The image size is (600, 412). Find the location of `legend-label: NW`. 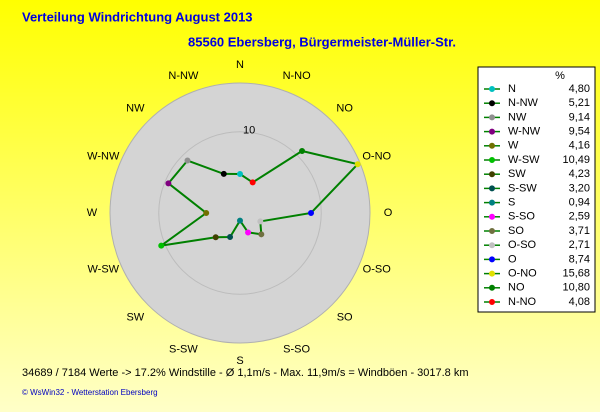

legend-label: NW is located at coordinates (517, 117).